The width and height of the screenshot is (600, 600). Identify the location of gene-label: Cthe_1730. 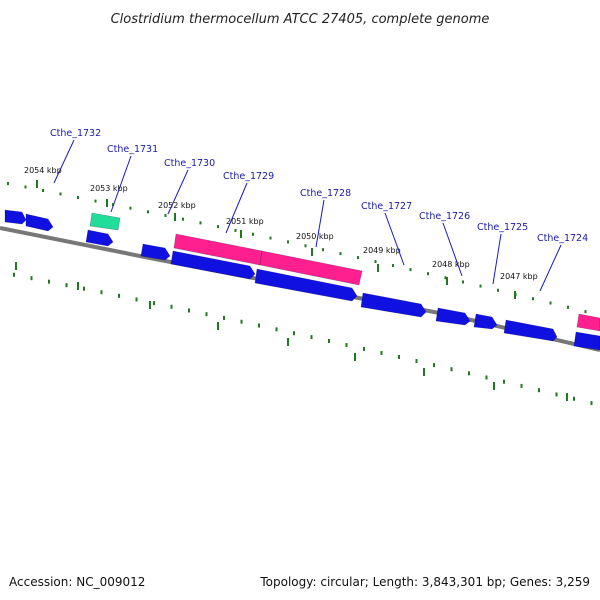
(189, 163).